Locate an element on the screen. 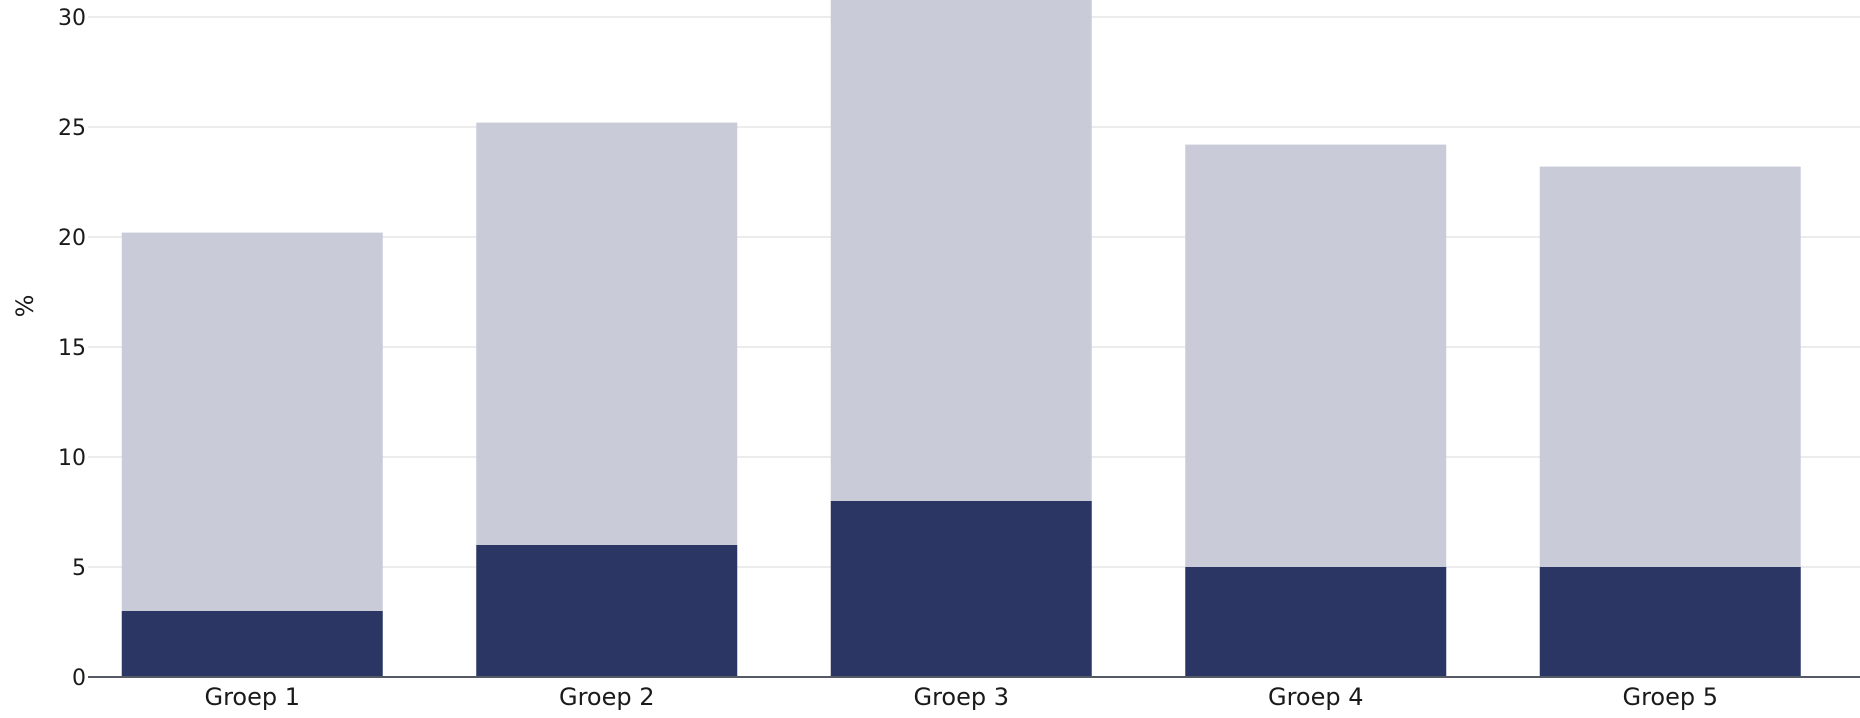 The width and height of the screenshot is (1860, 718). y-tick-label-20: 20 is located at coordinates (72, 238).